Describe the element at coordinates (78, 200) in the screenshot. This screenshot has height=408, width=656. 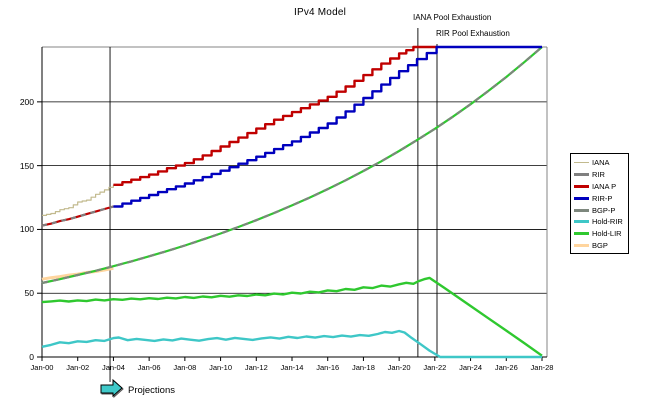
I see `series-iana` at that location.